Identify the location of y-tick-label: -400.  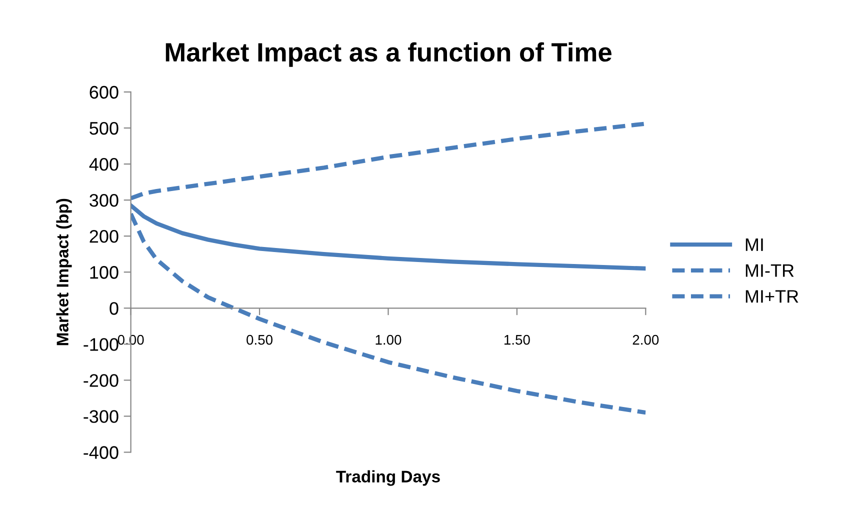
(101, 452).